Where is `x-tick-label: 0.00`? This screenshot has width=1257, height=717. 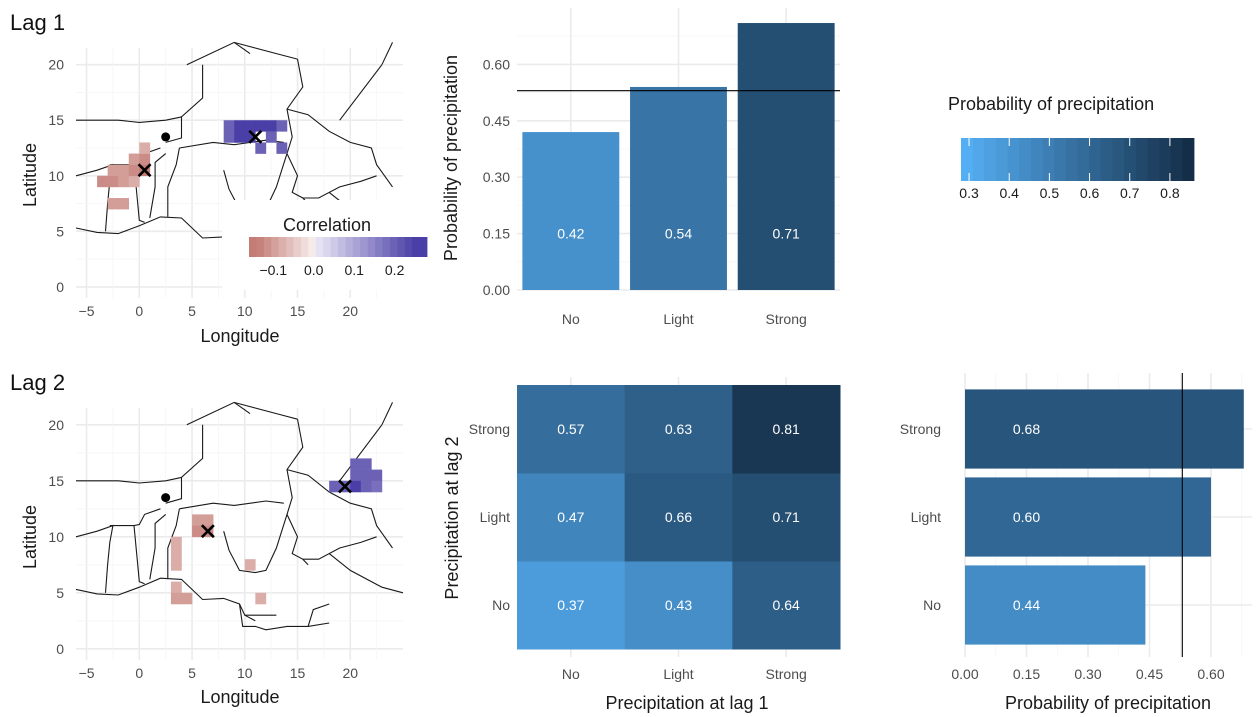 x-tick-label: 0.00 is located at coordinates (964, 674).